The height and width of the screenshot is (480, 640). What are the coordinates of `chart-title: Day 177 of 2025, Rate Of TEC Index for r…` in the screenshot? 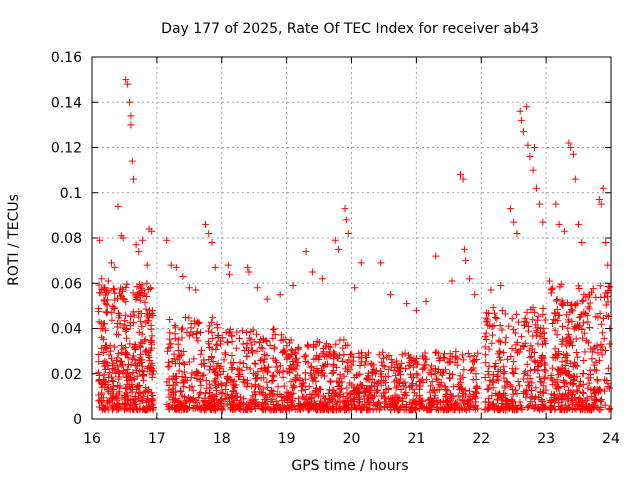 It's located at (350, 29).